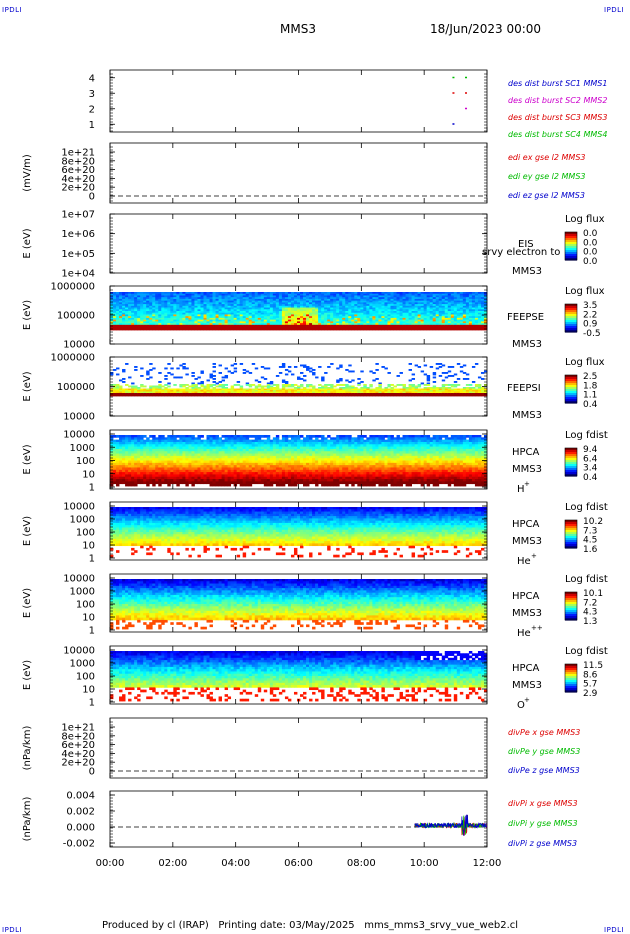 This screenshot has width=630, height=934. I want to click on panel-feeps-e-colorbar, so click(571, 318).